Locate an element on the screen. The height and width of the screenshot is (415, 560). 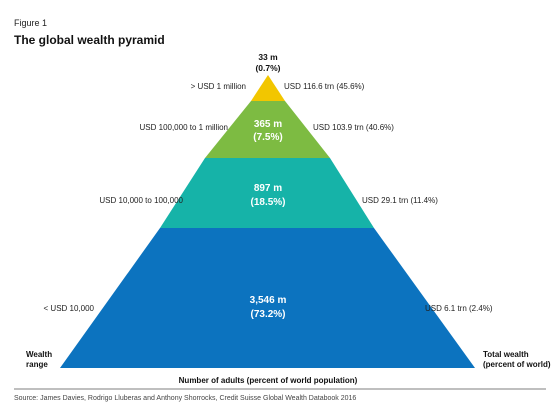
tier-2-adults: 365 m is located at coordinates (268, 124).